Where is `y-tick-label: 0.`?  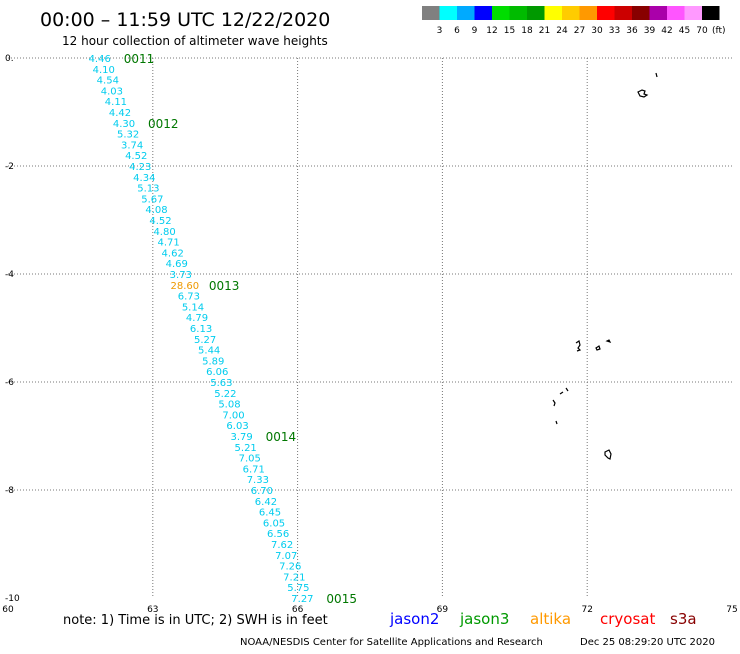 y-tick-label: 0. is located at coordinates (9, 59).